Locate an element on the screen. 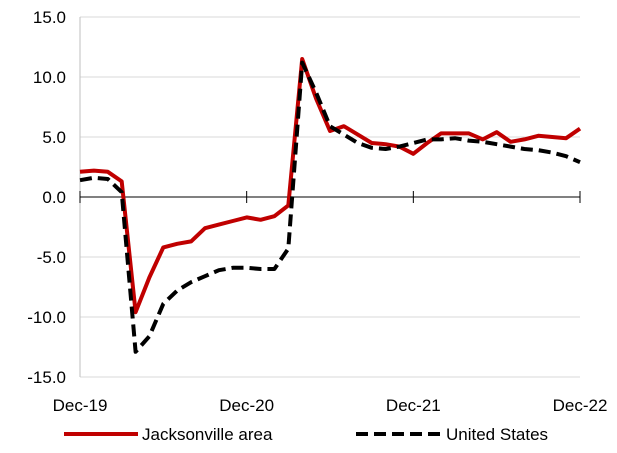  y-tick-label: 10.0 is located at coordinates (49, 77).